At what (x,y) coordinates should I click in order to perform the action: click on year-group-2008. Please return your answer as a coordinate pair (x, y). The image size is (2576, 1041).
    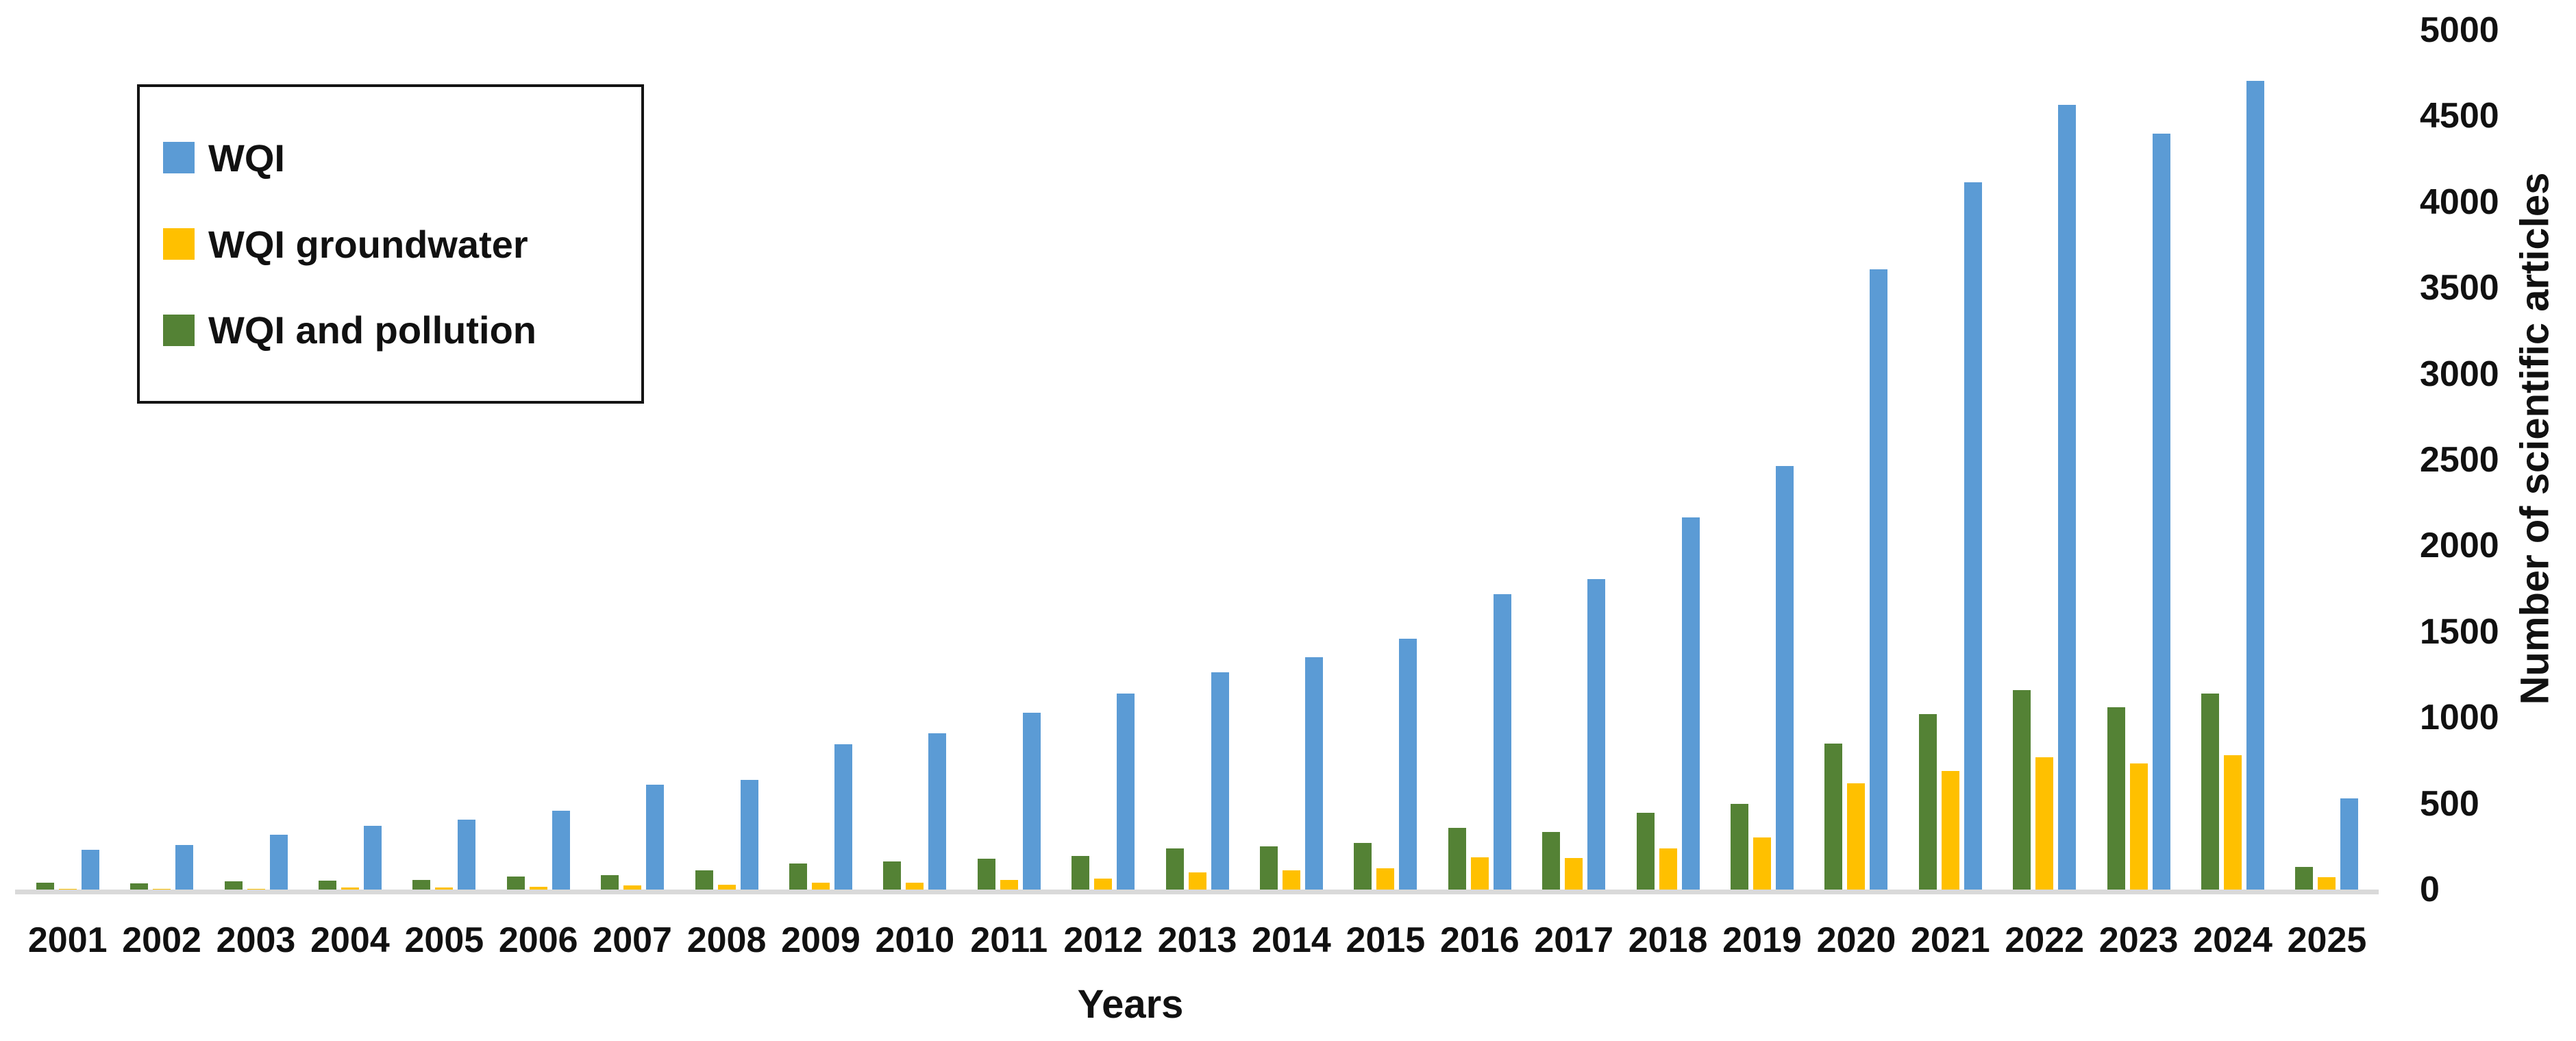
    Looking at the image, I should click on (726, 460).